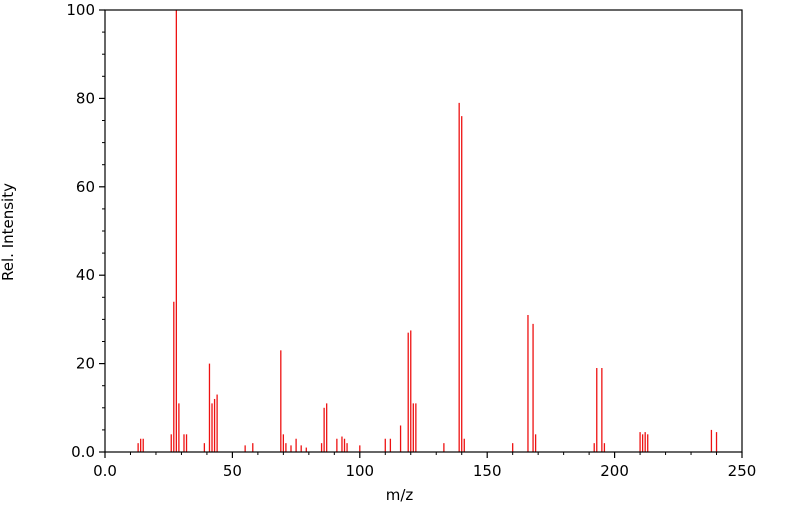 This screenshot has height=516, width=799. Describe the element at coordinates (742, 471) in the screenshot. I see `x-tick-label: 250` at that location.